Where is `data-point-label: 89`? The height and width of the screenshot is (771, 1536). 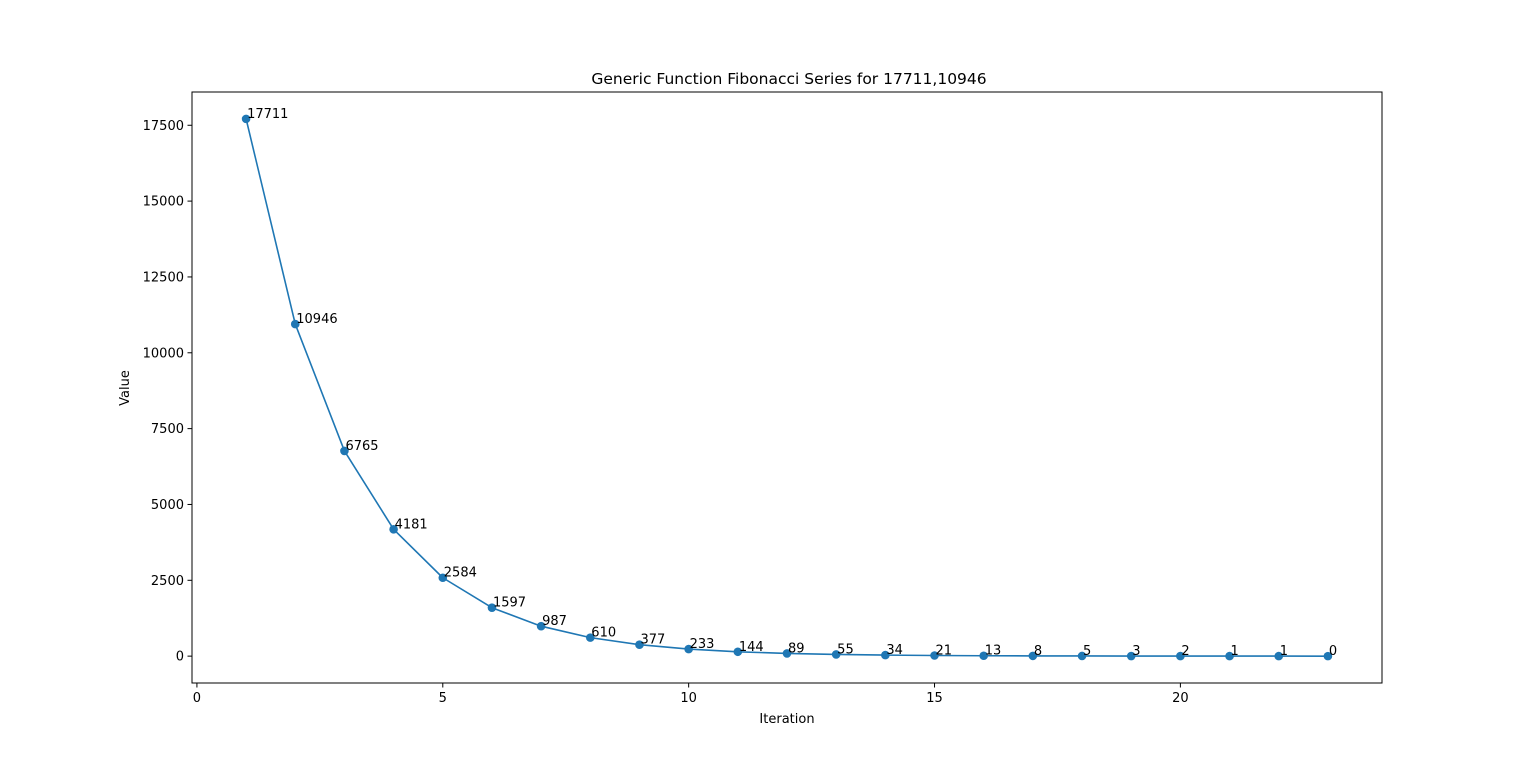 data-point-label: 89 is located at coordinates (796, 648).